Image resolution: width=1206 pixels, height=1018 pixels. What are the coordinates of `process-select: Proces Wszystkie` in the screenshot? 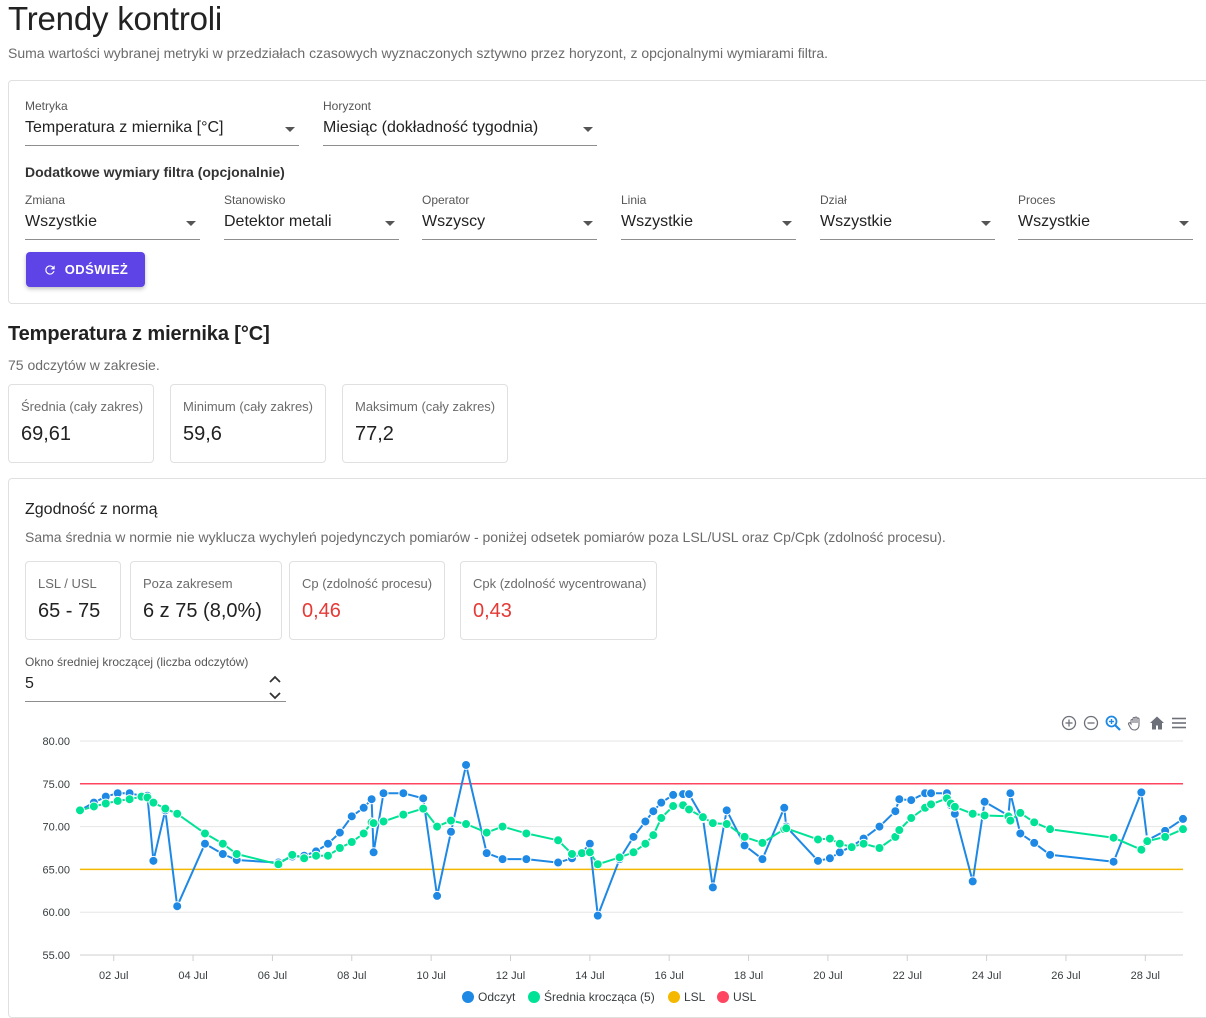 It's located at (1105, 217).